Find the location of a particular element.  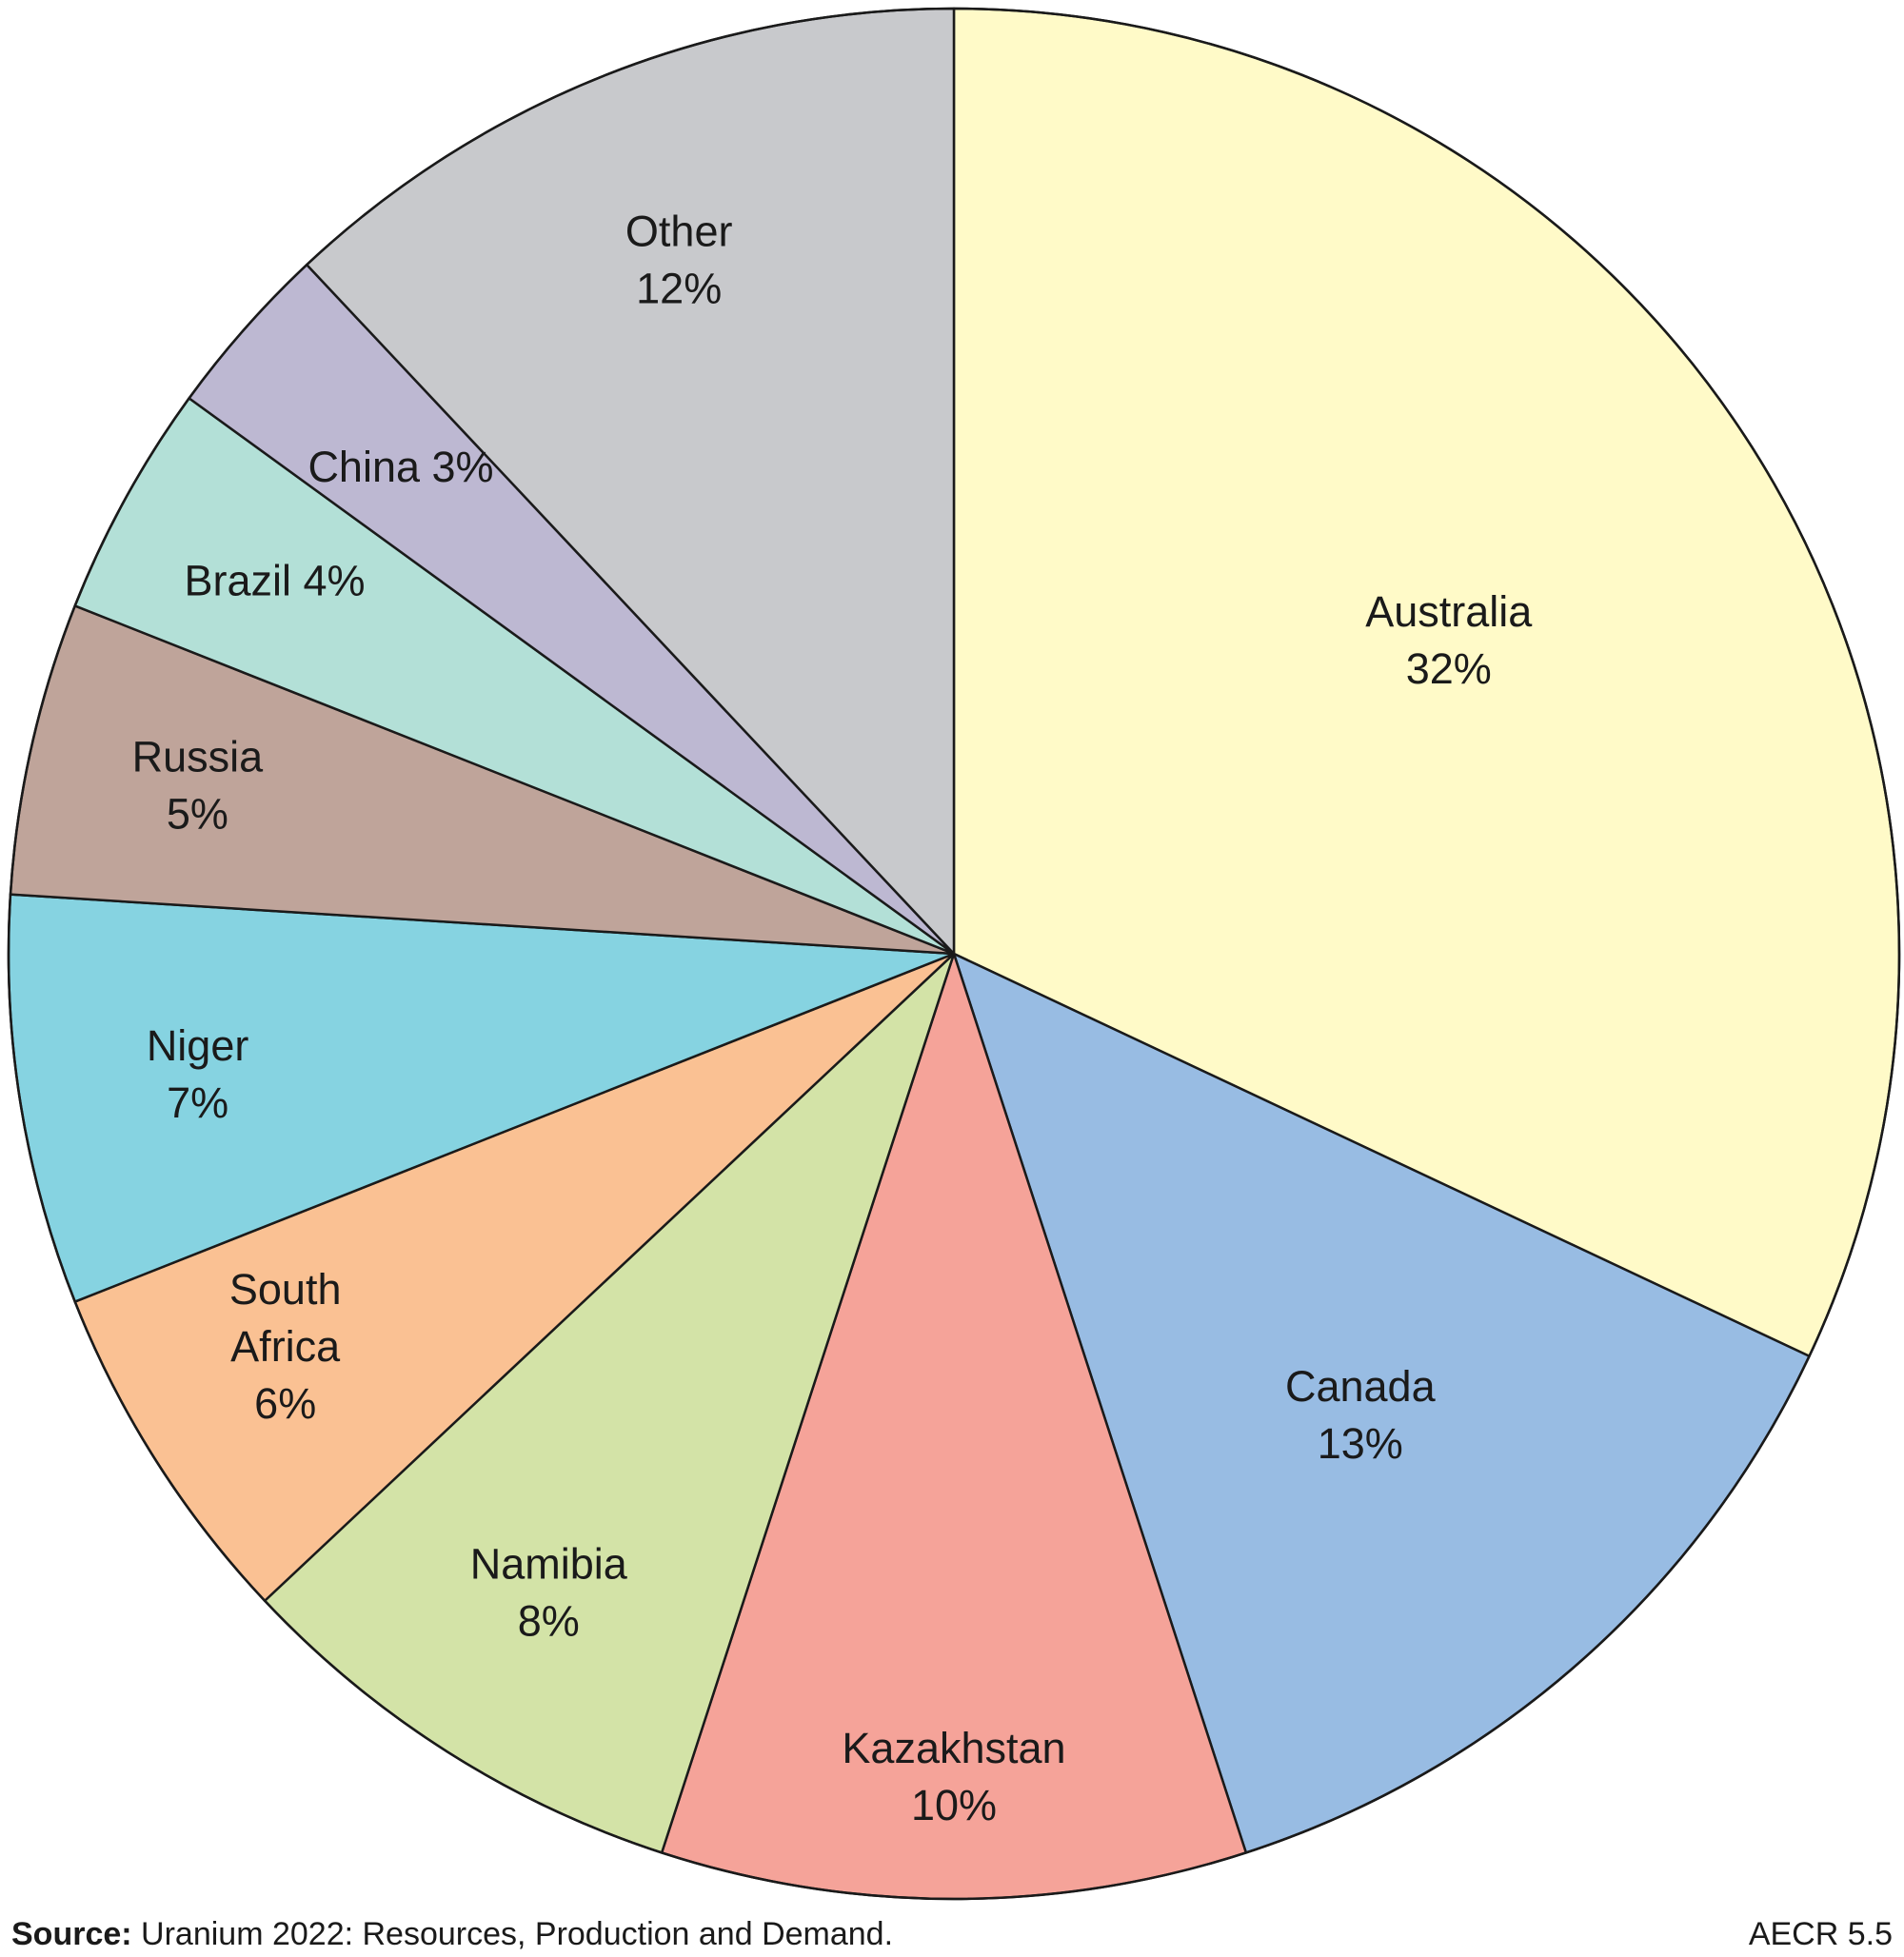

label-kazakhstan-line: 10% is located at coordinates (954, 1804).